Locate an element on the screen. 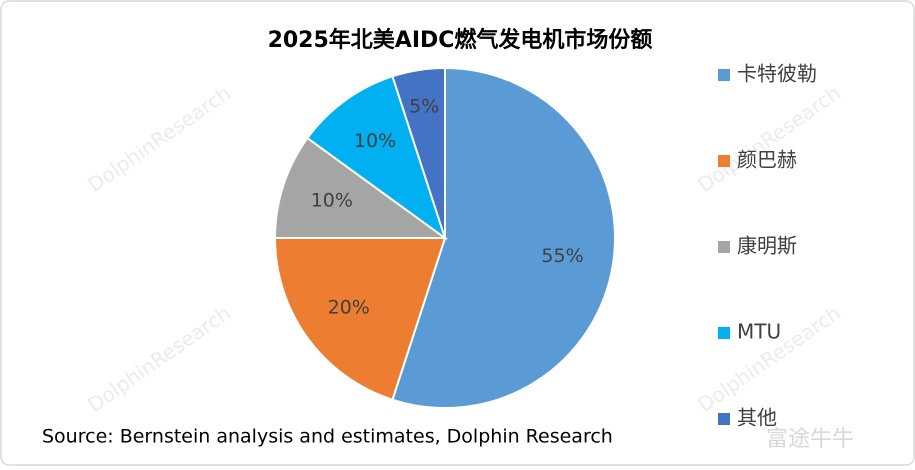  legend-label: 卡特彼勒 is located at coordinates (777, 74).